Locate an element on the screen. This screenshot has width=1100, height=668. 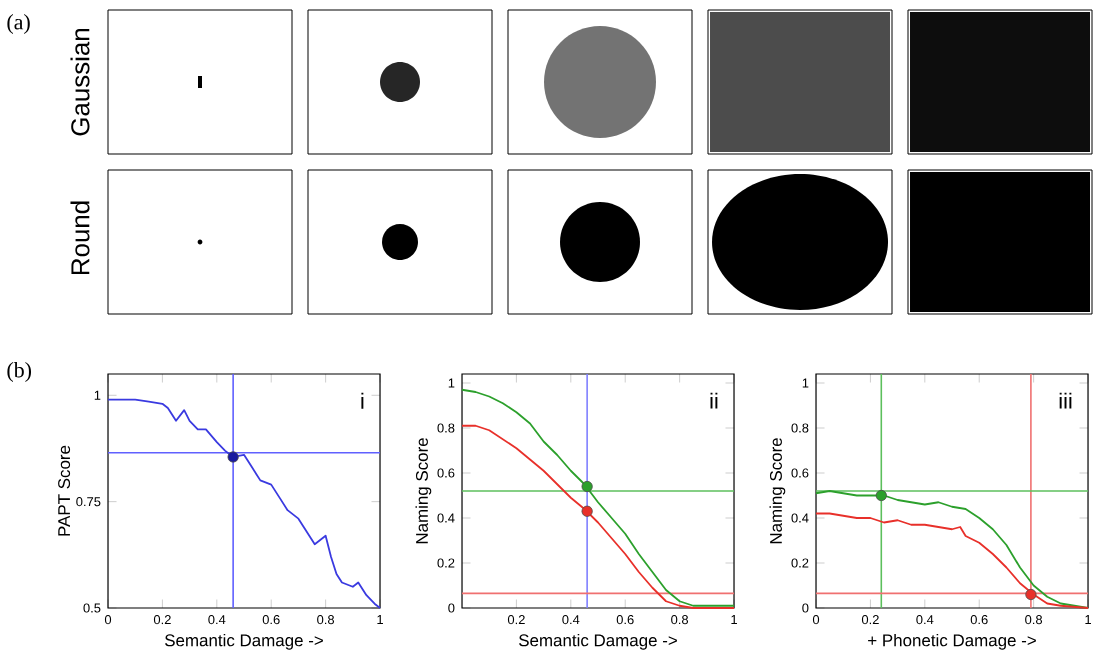
y-axis-title: PAPT Score is located at coordinates (64, 490).